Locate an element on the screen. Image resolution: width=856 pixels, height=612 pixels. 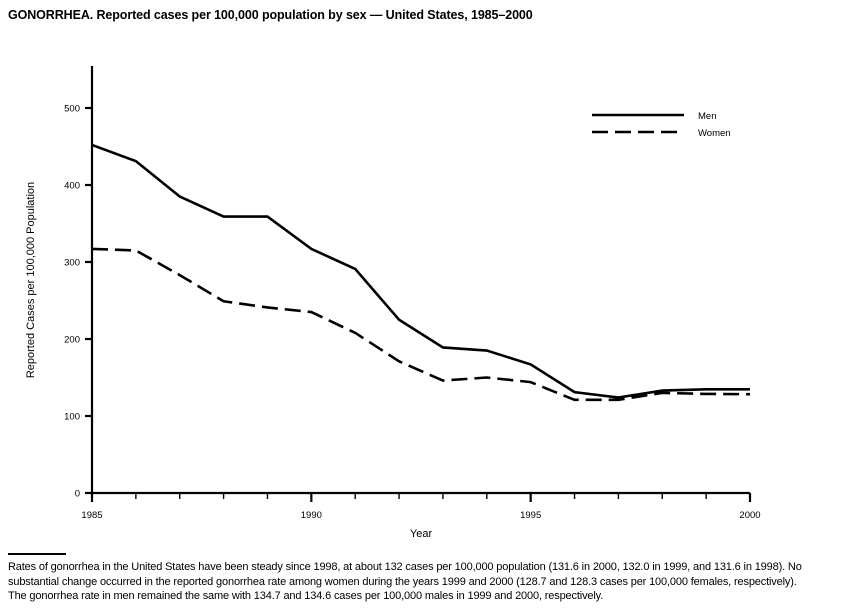
y-axis-title: Reported Cases per 100,000 Population is located at coordinates (31, 280).